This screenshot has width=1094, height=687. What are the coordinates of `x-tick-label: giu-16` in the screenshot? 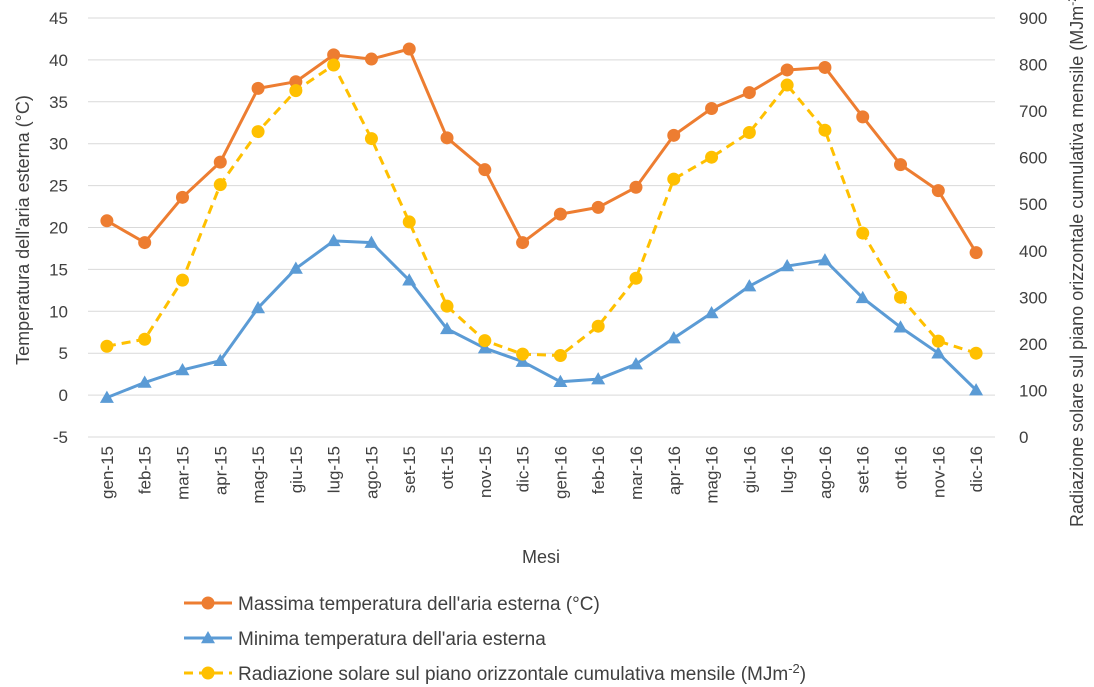 It's located at (749, 469).